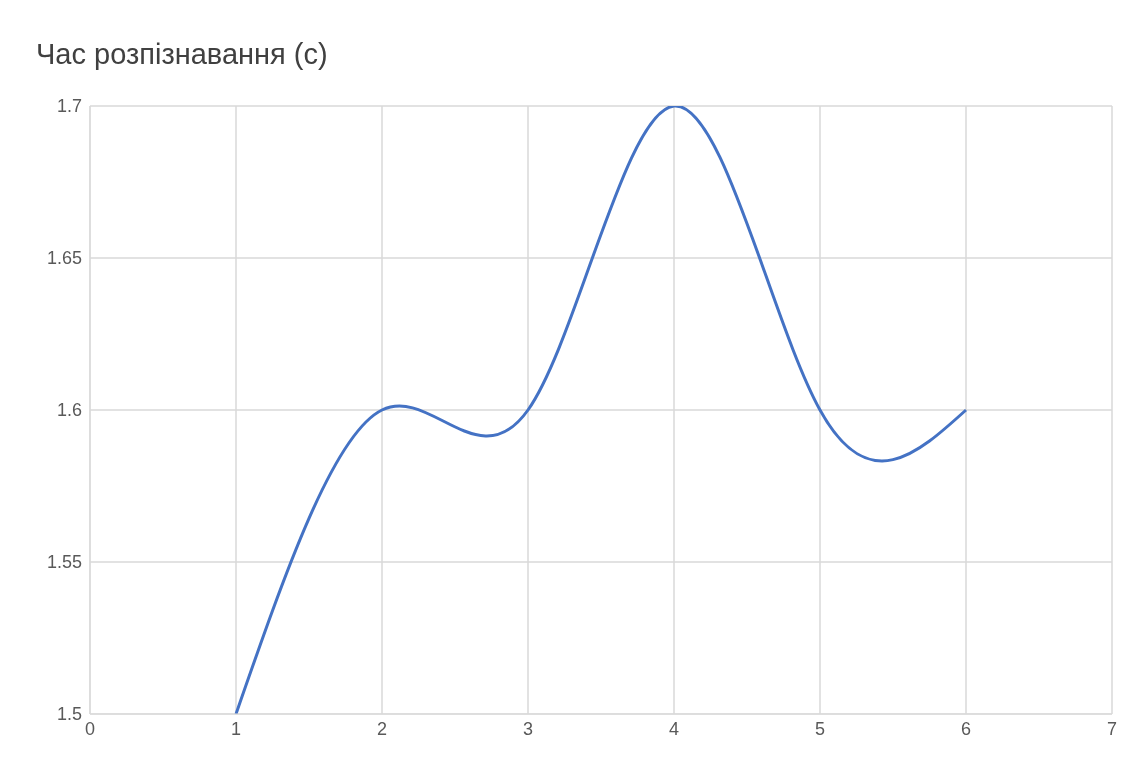  I want to click on x-tick-label: 5, so click(820, 728).